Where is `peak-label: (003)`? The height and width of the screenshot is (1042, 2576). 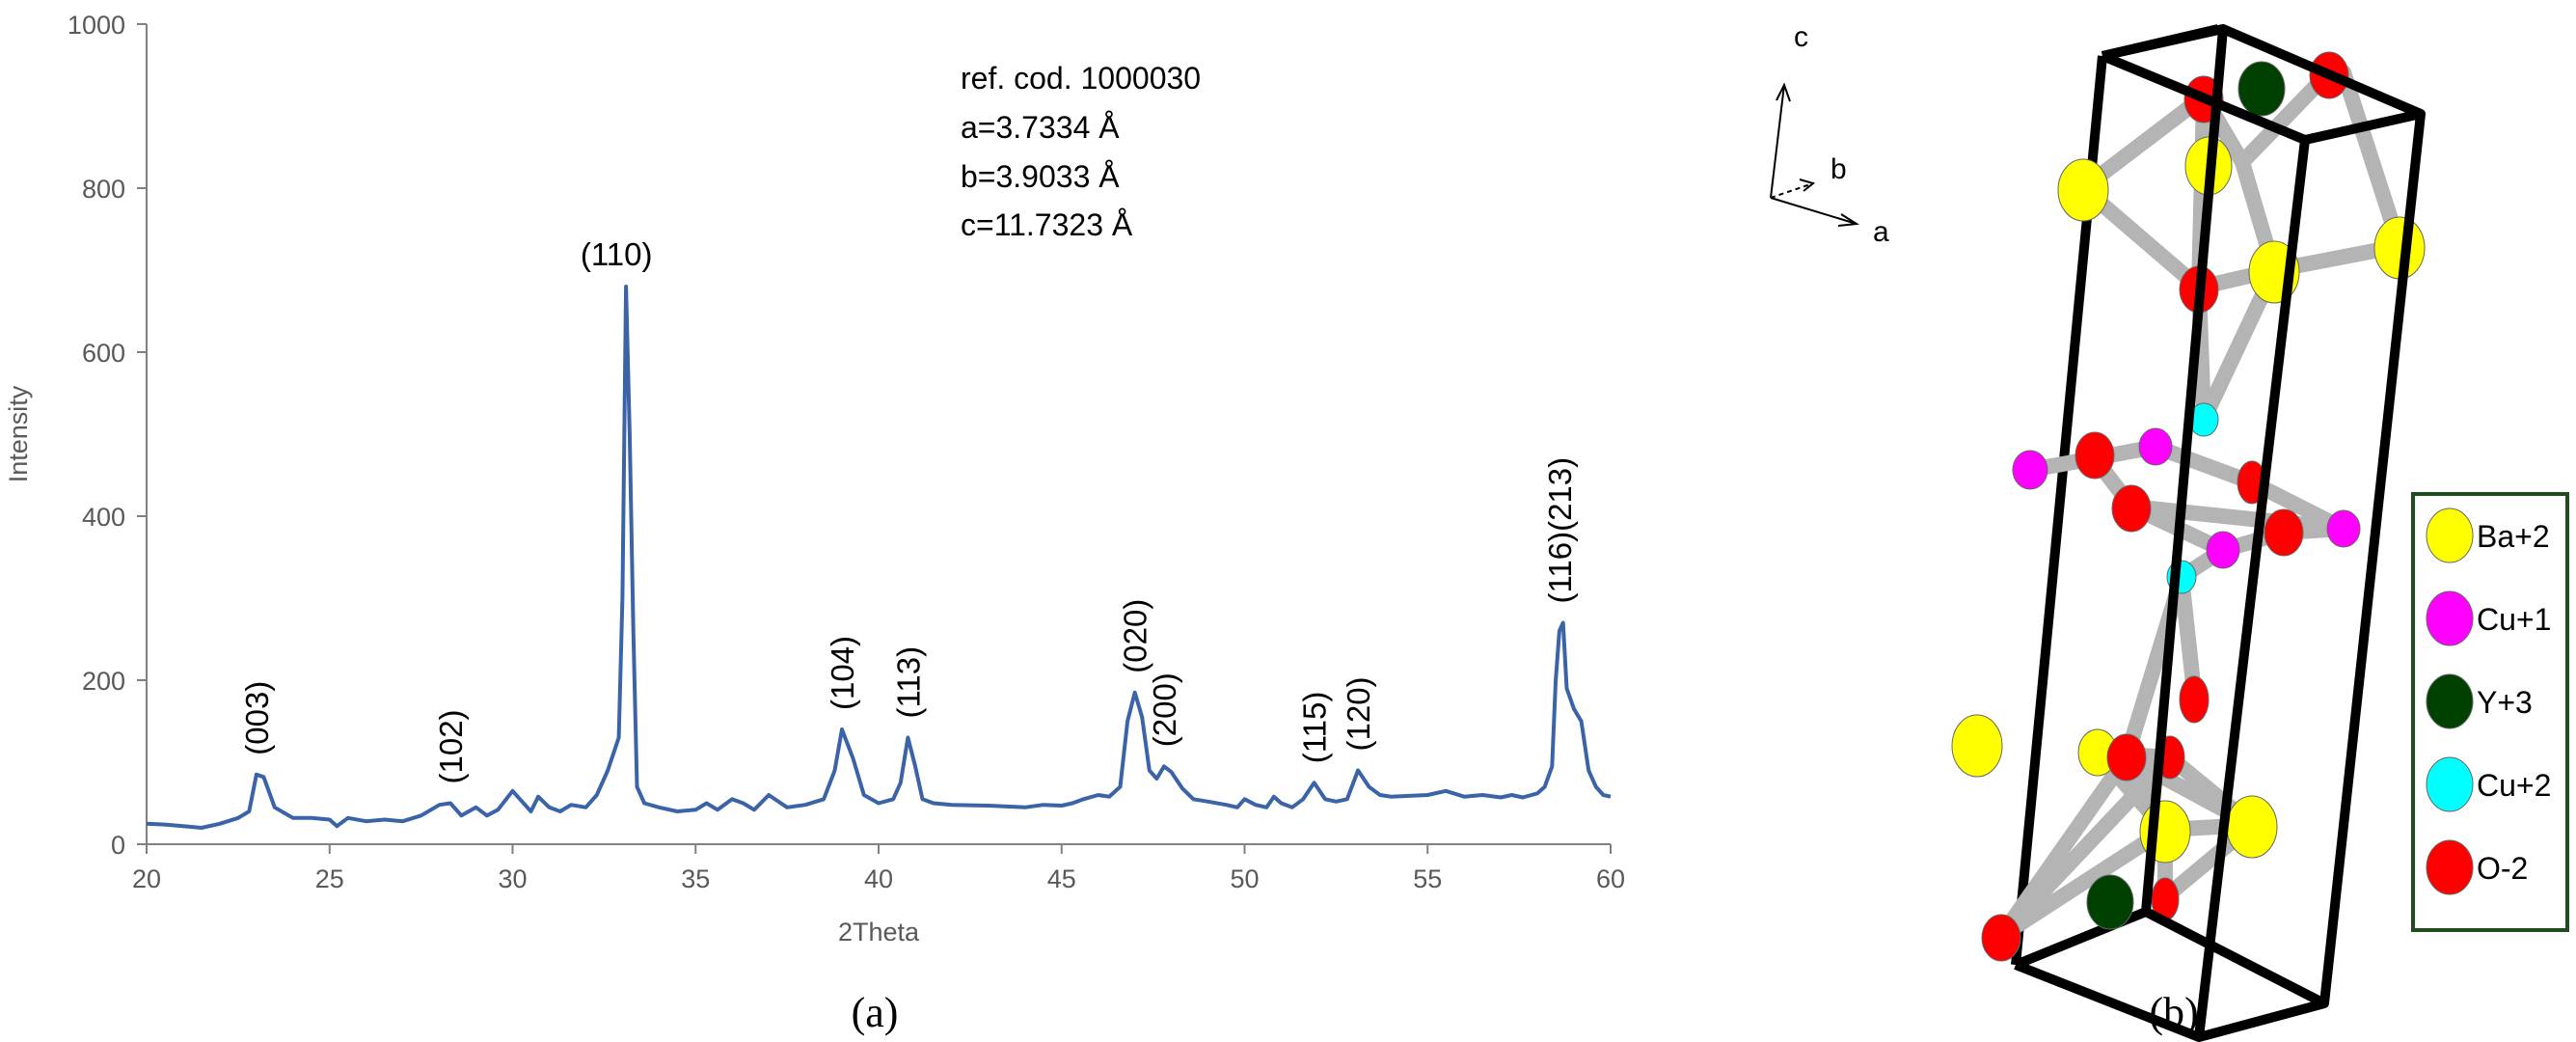
peak-label: (003) is located at coordinates (257, 718).